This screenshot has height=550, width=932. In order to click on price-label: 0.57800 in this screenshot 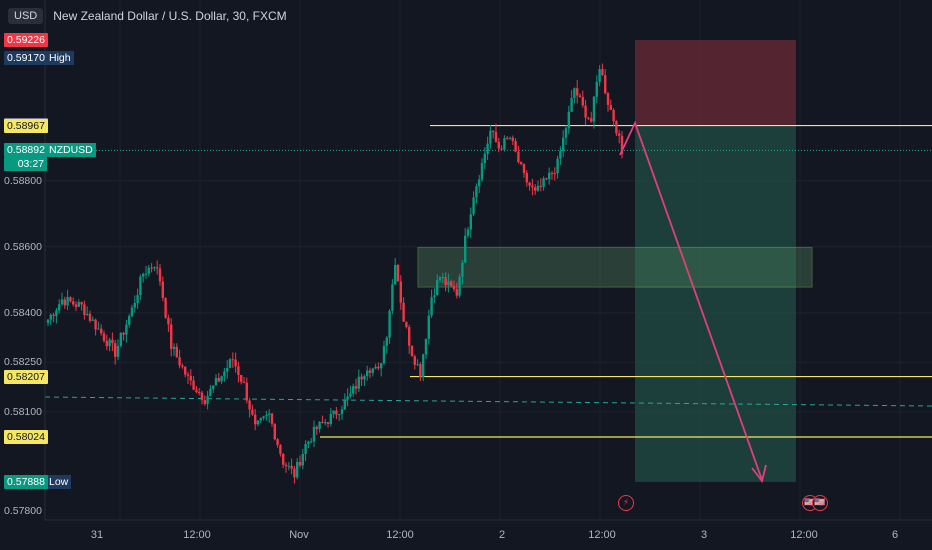, I will do `click(23, 511)`.